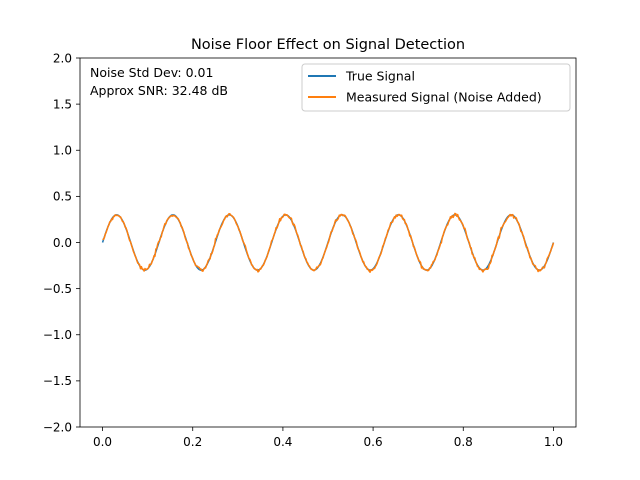  Describe the element at coordinates (57, 427) in the screenshot. I see `y-tick-label: −2.0` at that location.